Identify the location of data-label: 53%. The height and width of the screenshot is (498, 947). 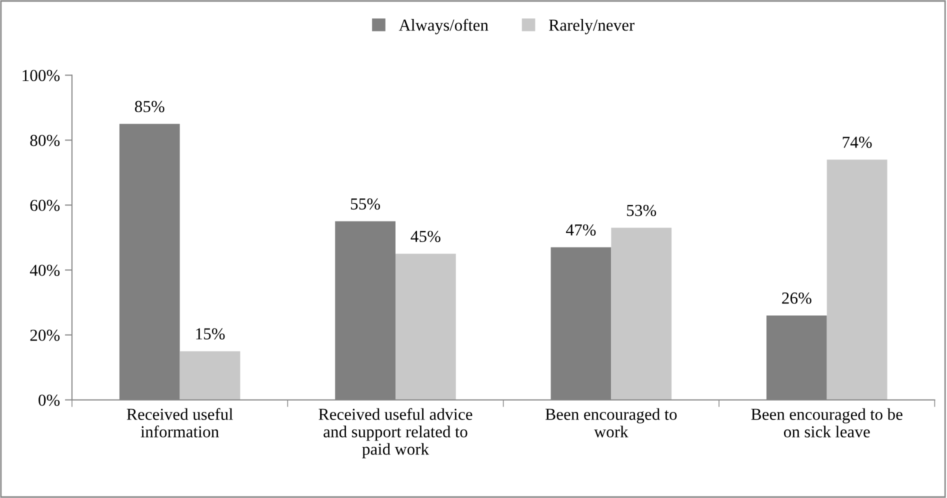
(641, 210).